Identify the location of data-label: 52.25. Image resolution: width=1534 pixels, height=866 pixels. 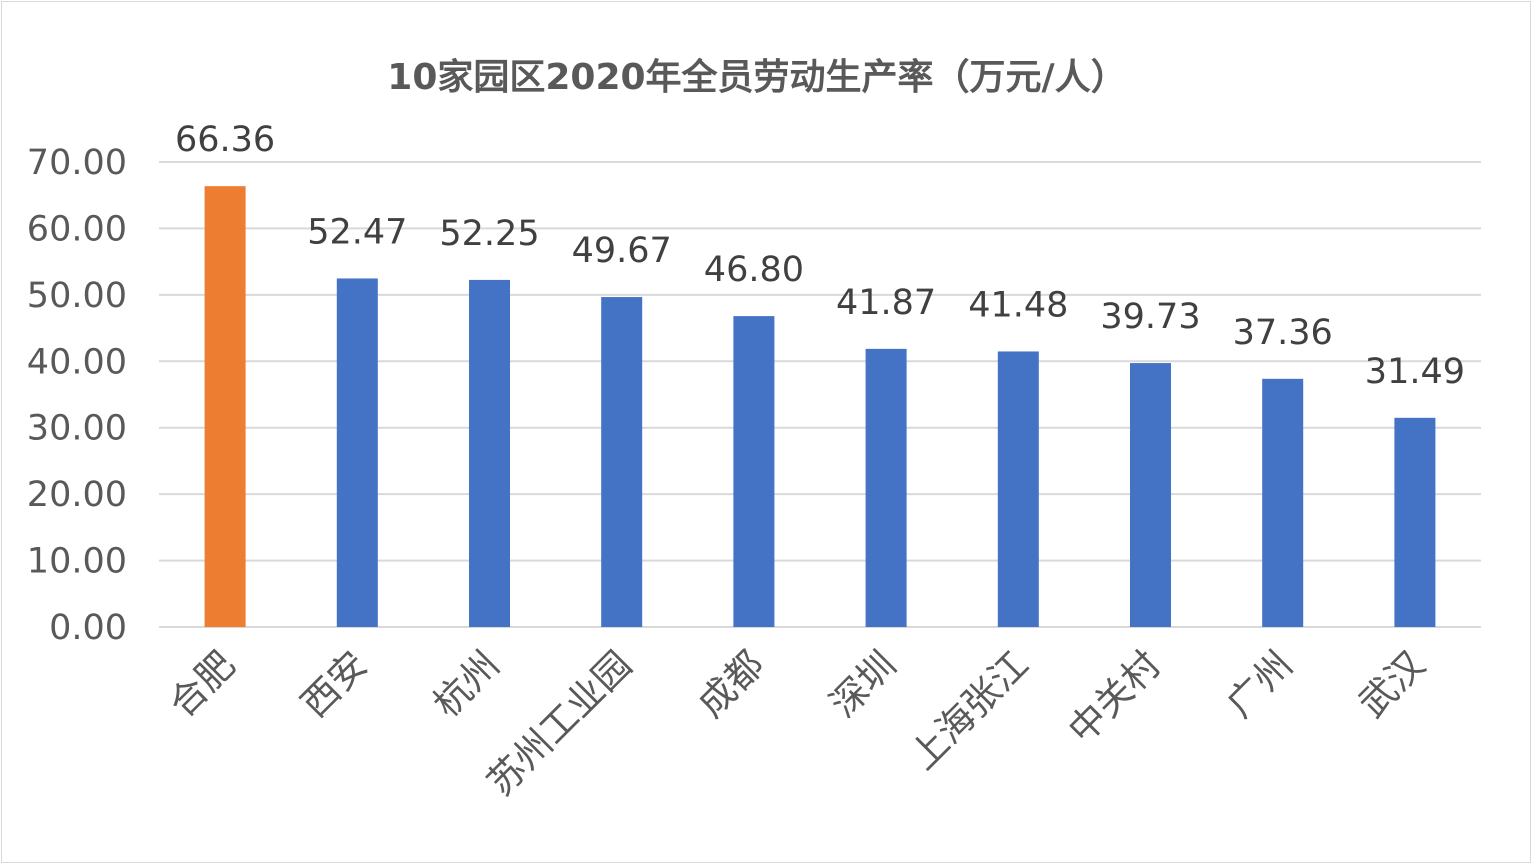
(489, 234).